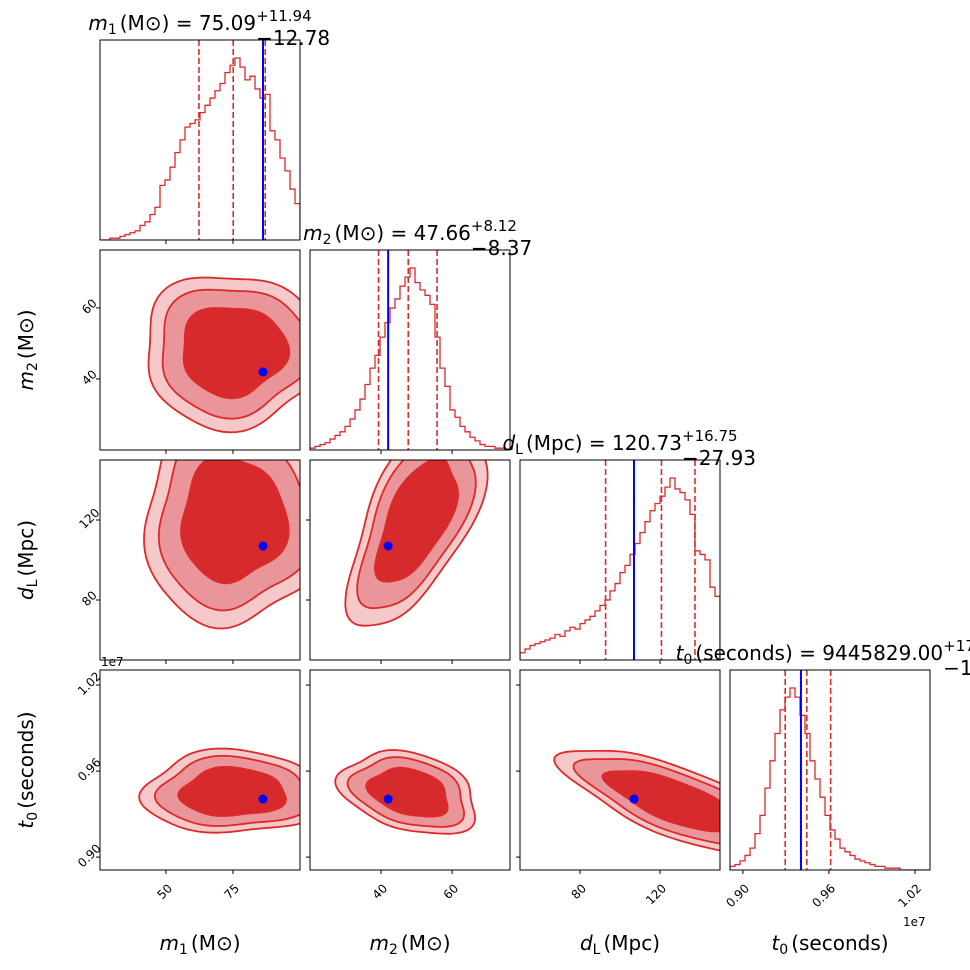 The width and height of the screenshot is (970, 970). I want to click on title-subscript: L, so click(519, 450).